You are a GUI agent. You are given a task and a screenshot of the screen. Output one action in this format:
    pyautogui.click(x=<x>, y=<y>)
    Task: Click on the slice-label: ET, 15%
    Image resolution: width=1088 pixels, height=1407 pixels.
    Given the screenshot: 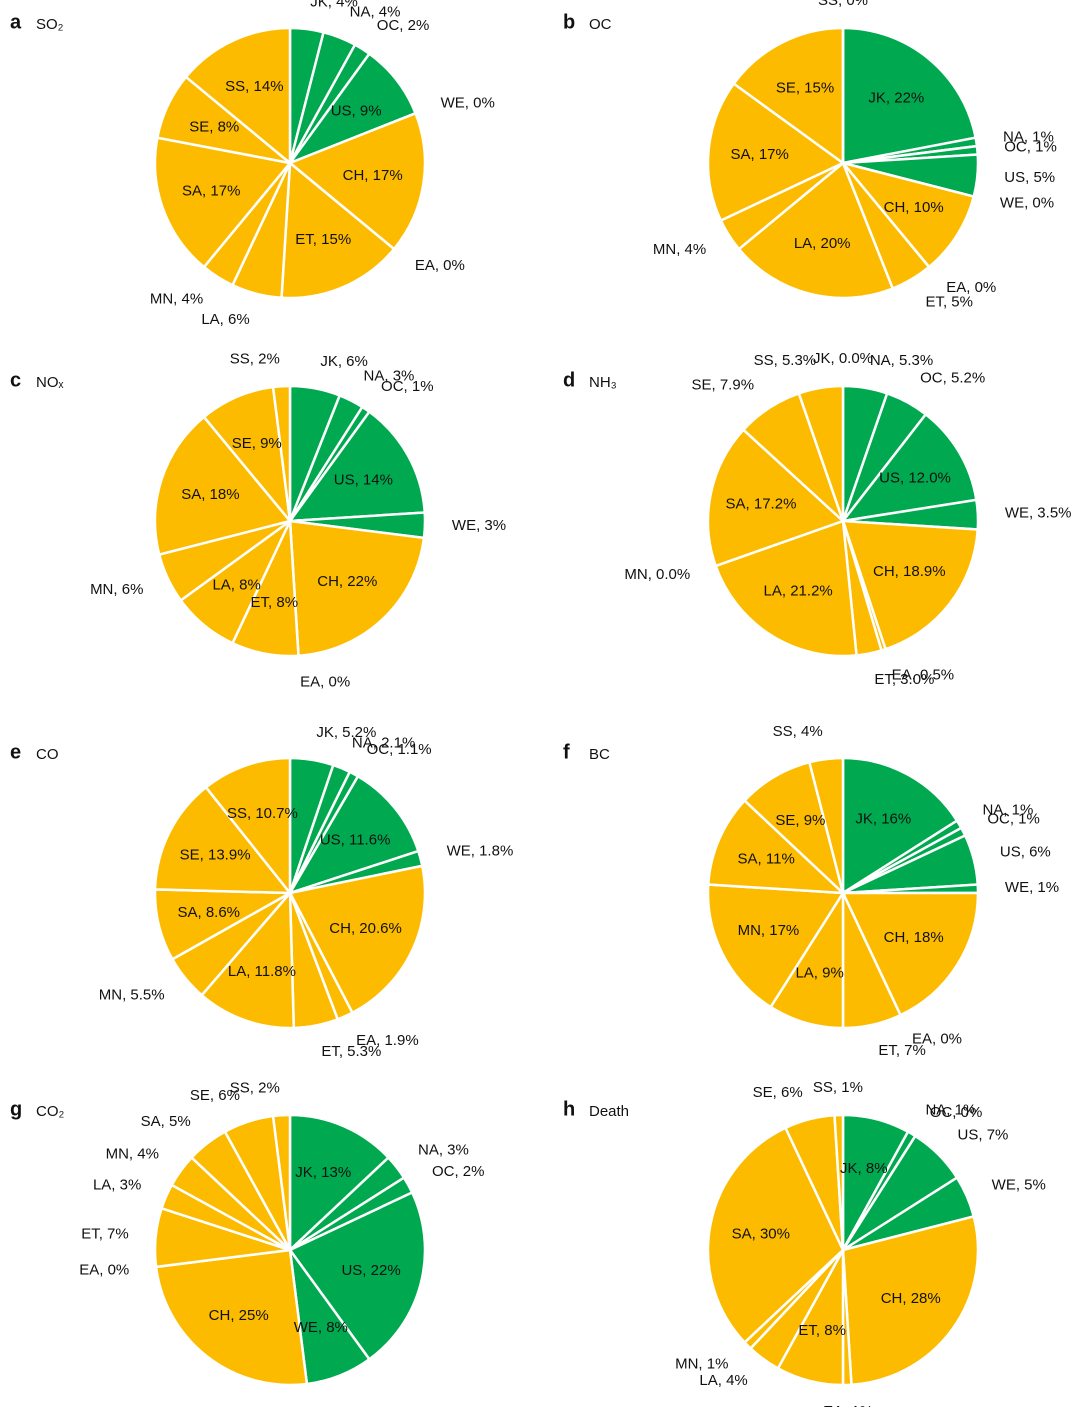 What is the action you would take?
    pyautogui.click(x=323, y=239)
    